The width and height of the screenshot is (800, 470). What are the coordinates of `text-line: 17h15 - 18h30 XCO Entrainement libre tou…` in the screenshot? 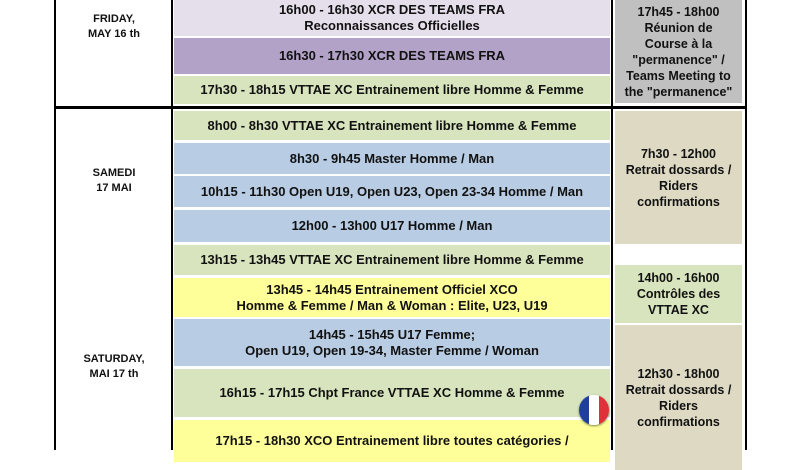 It's located at (392, 440).